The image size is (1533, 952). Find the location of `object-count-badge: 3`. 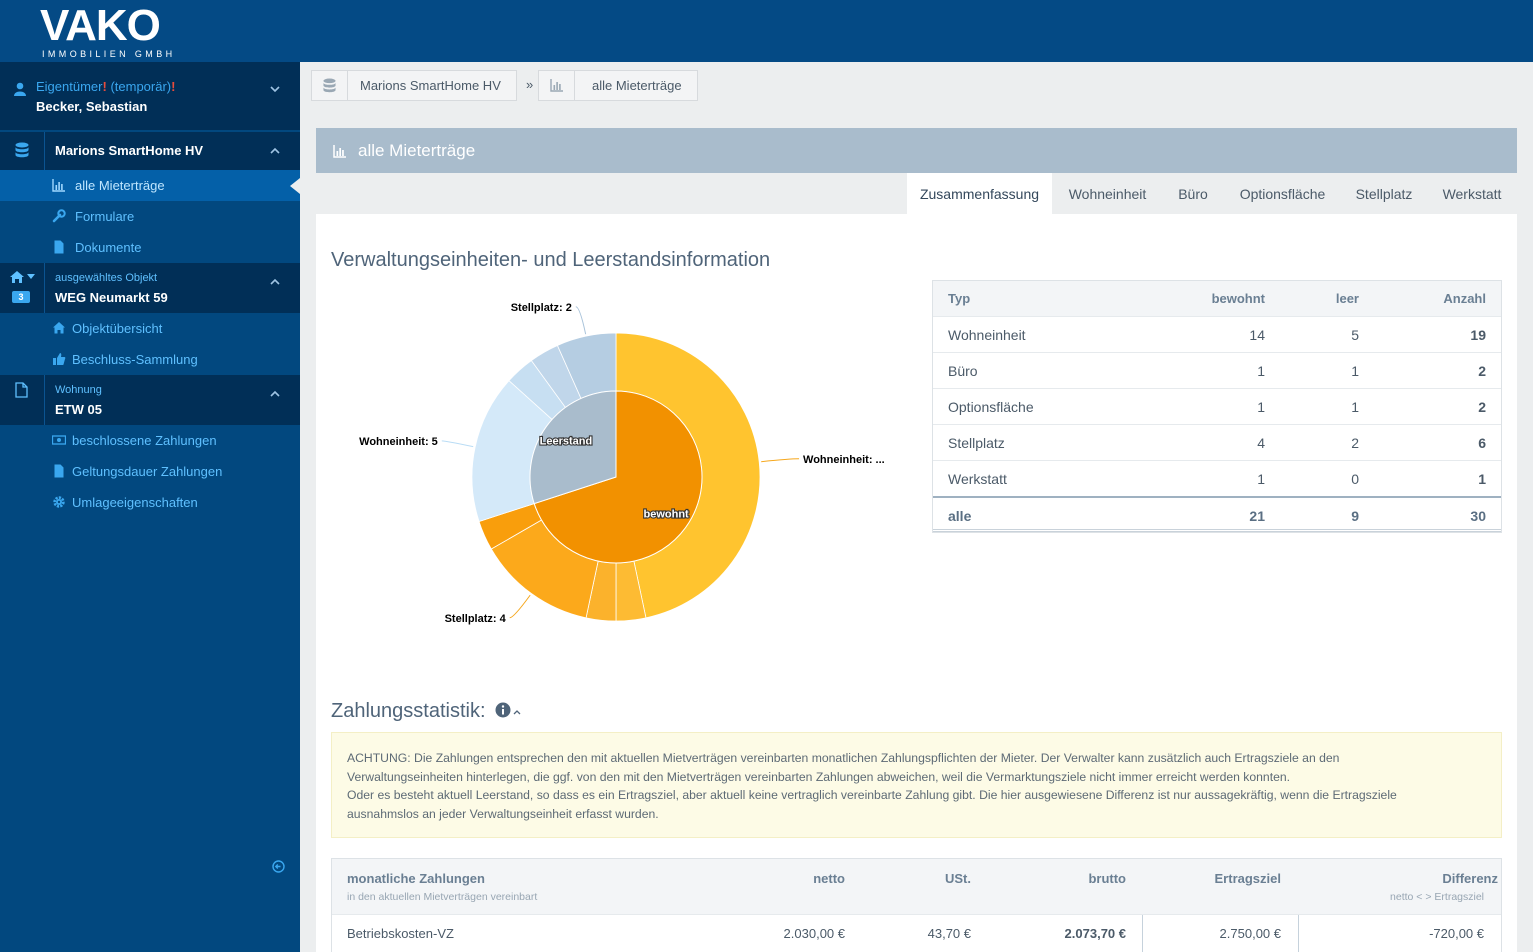

object-count-badge: 3 is located at coordinates (21, 297).